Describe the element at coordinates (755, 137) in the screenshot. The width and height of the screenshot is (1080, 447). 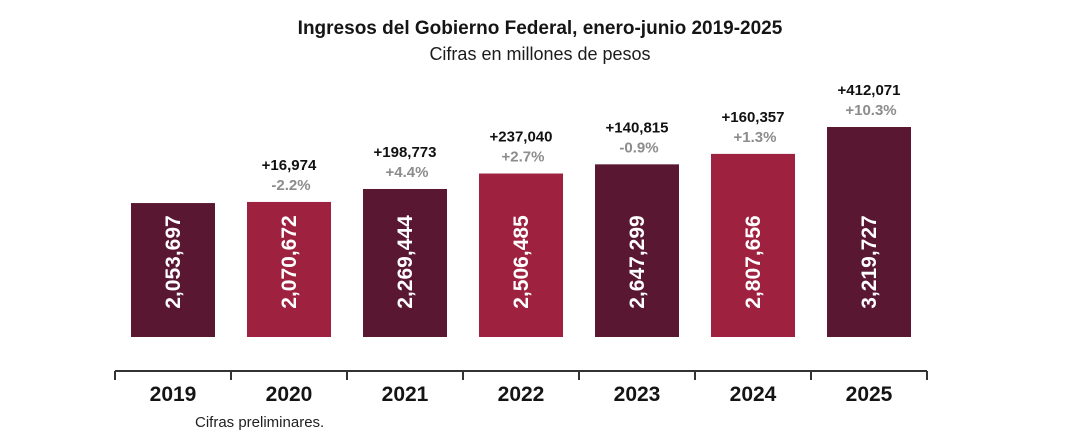
I see `percent-change-label: +1.3%` at that location.